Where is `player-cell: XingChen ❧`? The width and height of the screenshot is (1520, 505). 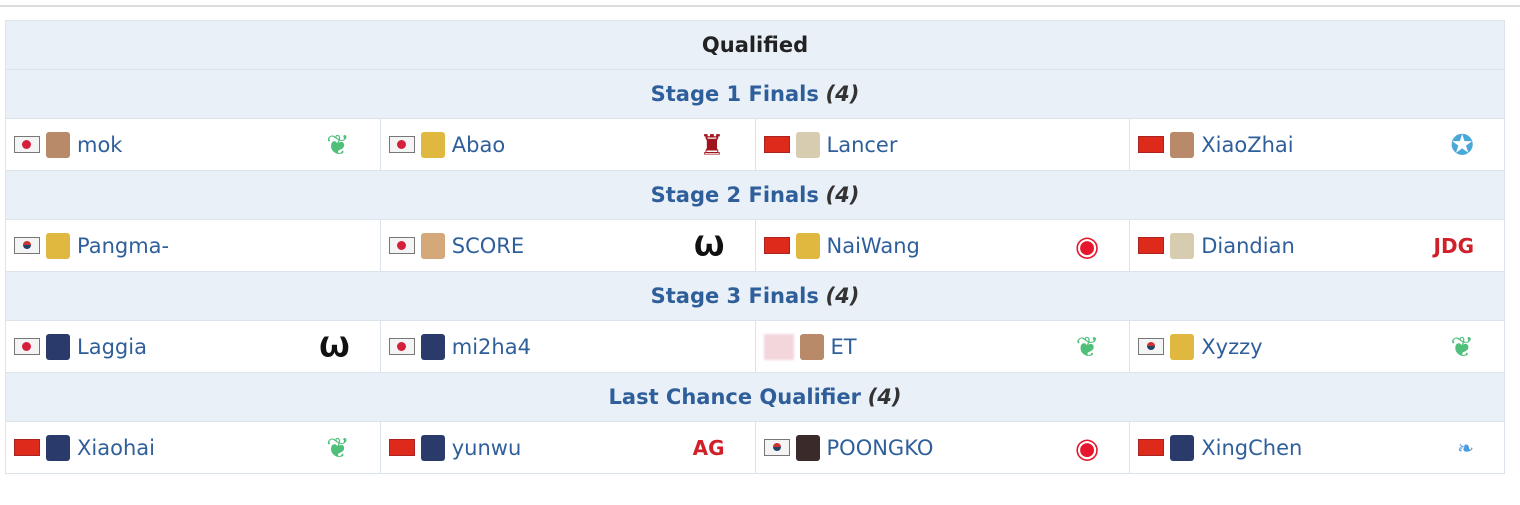
player-cell: XingChen ❧ is located at coordinates (1317, 447).